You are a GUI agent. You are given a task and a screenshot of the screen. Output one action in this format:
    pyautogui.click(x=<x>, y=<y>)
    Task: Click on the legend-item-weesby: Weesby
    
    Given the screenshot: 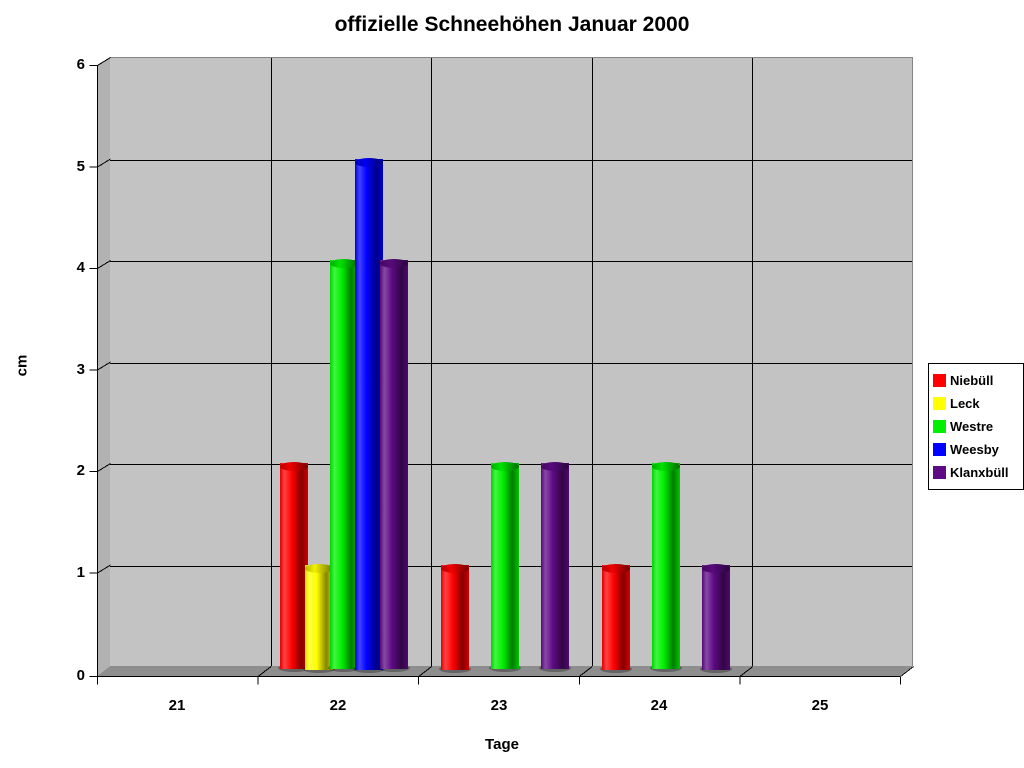 What is the action you would take?
    pyautogui.click(x=976, y=449)
    